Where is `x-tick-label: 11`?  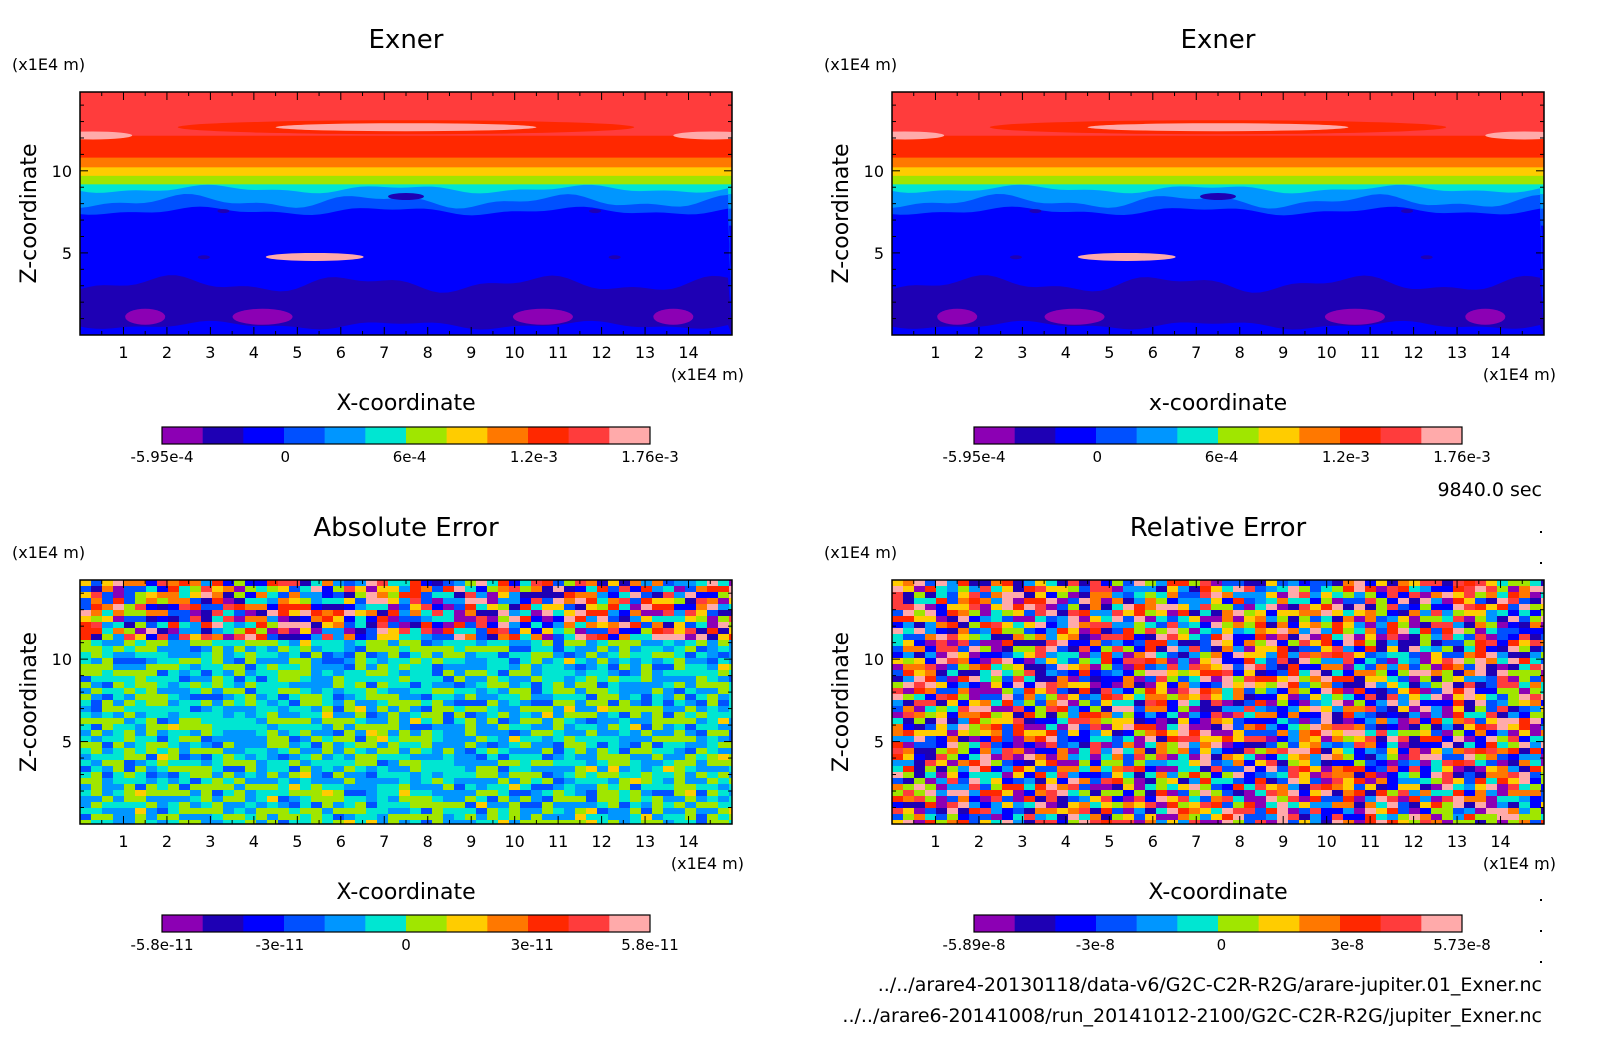
x-tick-label: 11 is located at coordinates (558, 352).